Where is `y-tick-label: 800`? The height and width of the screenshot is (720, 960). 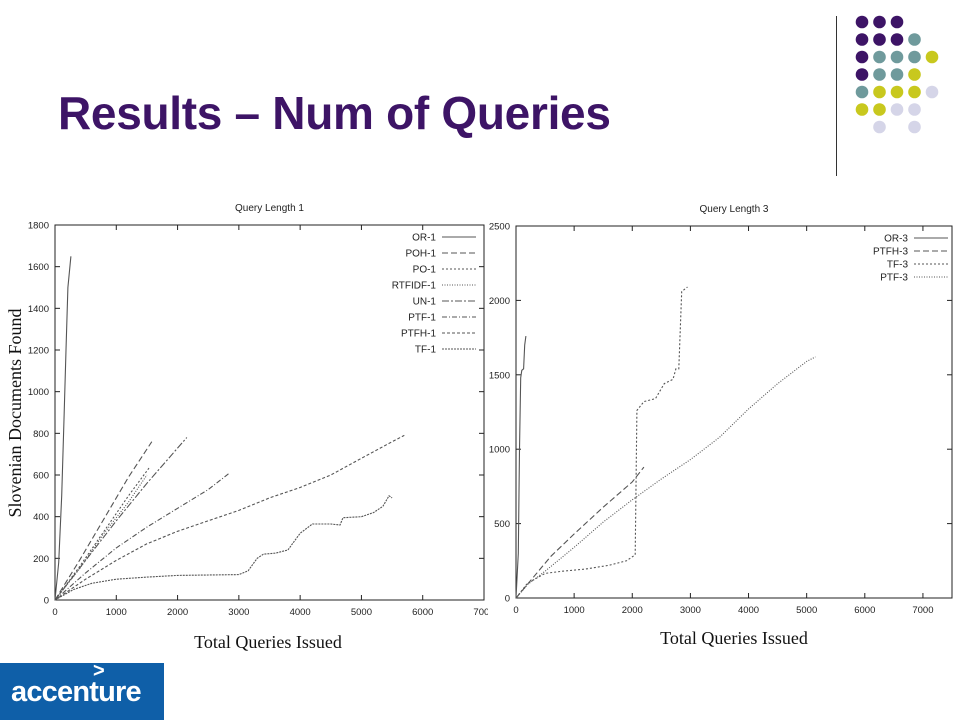 y-tick-label: 800 is located at coordinates (41, 434).